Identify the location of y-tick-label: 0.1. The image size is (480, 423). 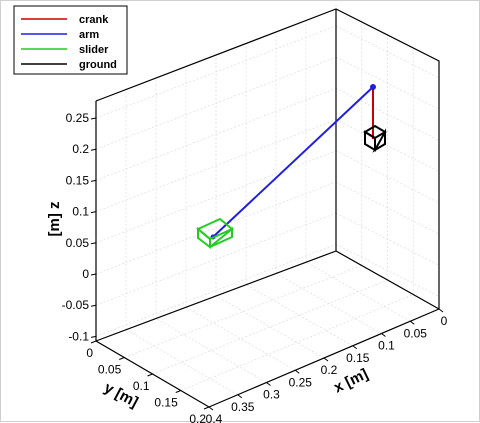
(141, 386).